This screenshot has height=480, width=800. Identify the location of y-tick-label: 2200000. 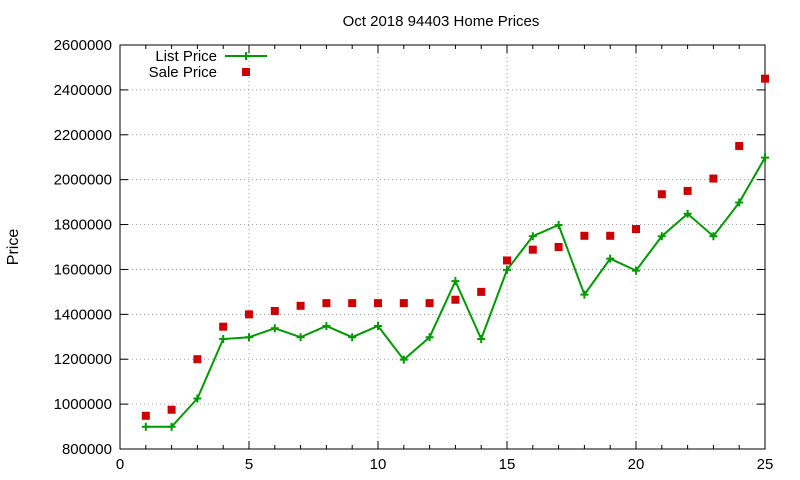
(83, 135).